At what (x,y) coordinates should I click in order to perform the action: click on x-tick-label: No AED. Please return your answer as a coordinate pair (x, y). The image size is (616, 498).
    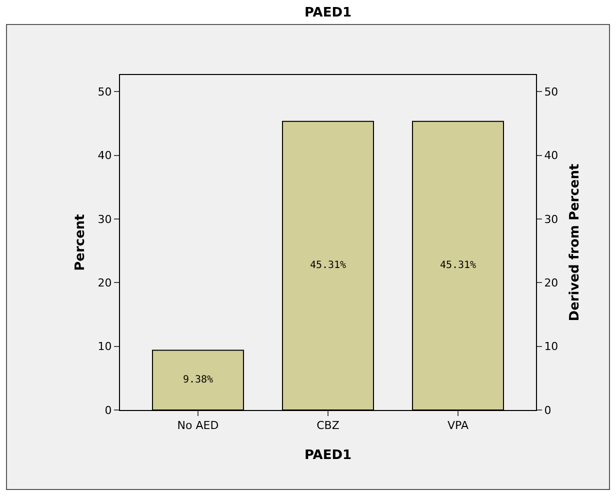
    Looking at the image, I should click on (198, 425).